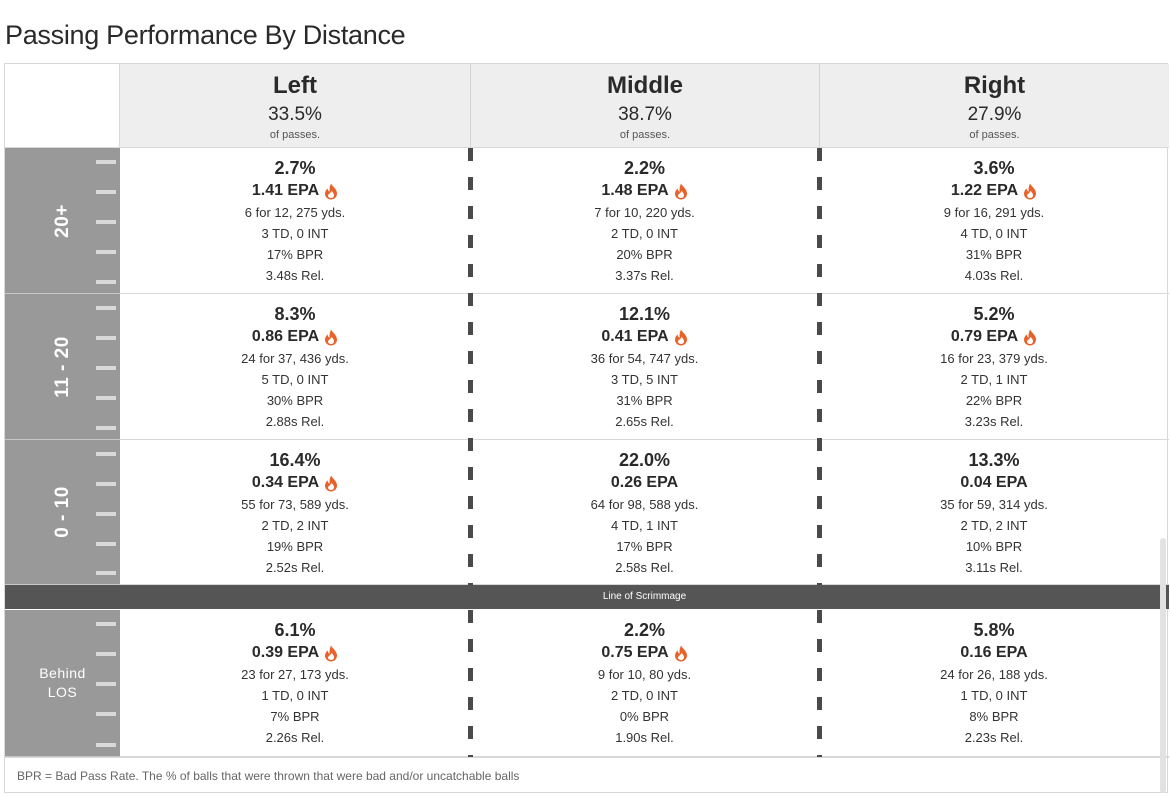 Image resolution: width=1170 pixels, height=797 pixels. I want to click on page-title: Passing Performance By Distance, so click(205, 35).